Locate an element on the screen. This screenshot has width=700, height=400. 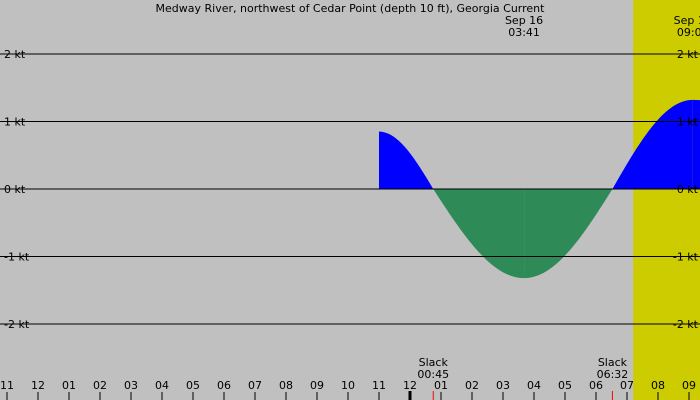
y-tick-label: -2 kt is located at coordinates (17, 324).